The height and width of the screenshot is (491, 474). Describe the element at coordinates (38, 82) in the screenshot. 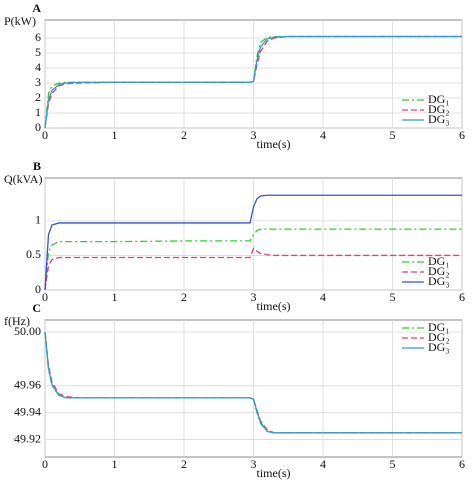

I see `y-tick-label: 3` at that location.